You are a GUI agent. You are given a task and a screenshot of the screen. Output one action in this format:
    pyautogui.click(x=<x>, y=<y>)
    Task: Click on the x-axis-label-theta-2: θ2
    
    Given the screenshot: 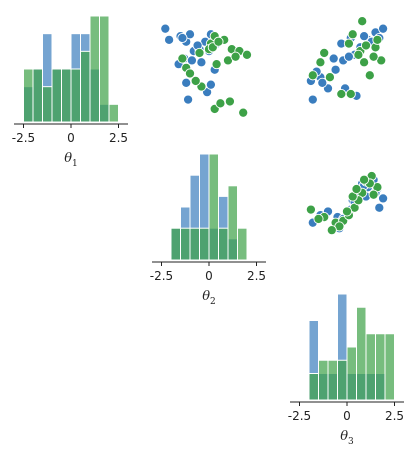 What is the action you would take?
    pyautogui.click(x=209, y=298)
    